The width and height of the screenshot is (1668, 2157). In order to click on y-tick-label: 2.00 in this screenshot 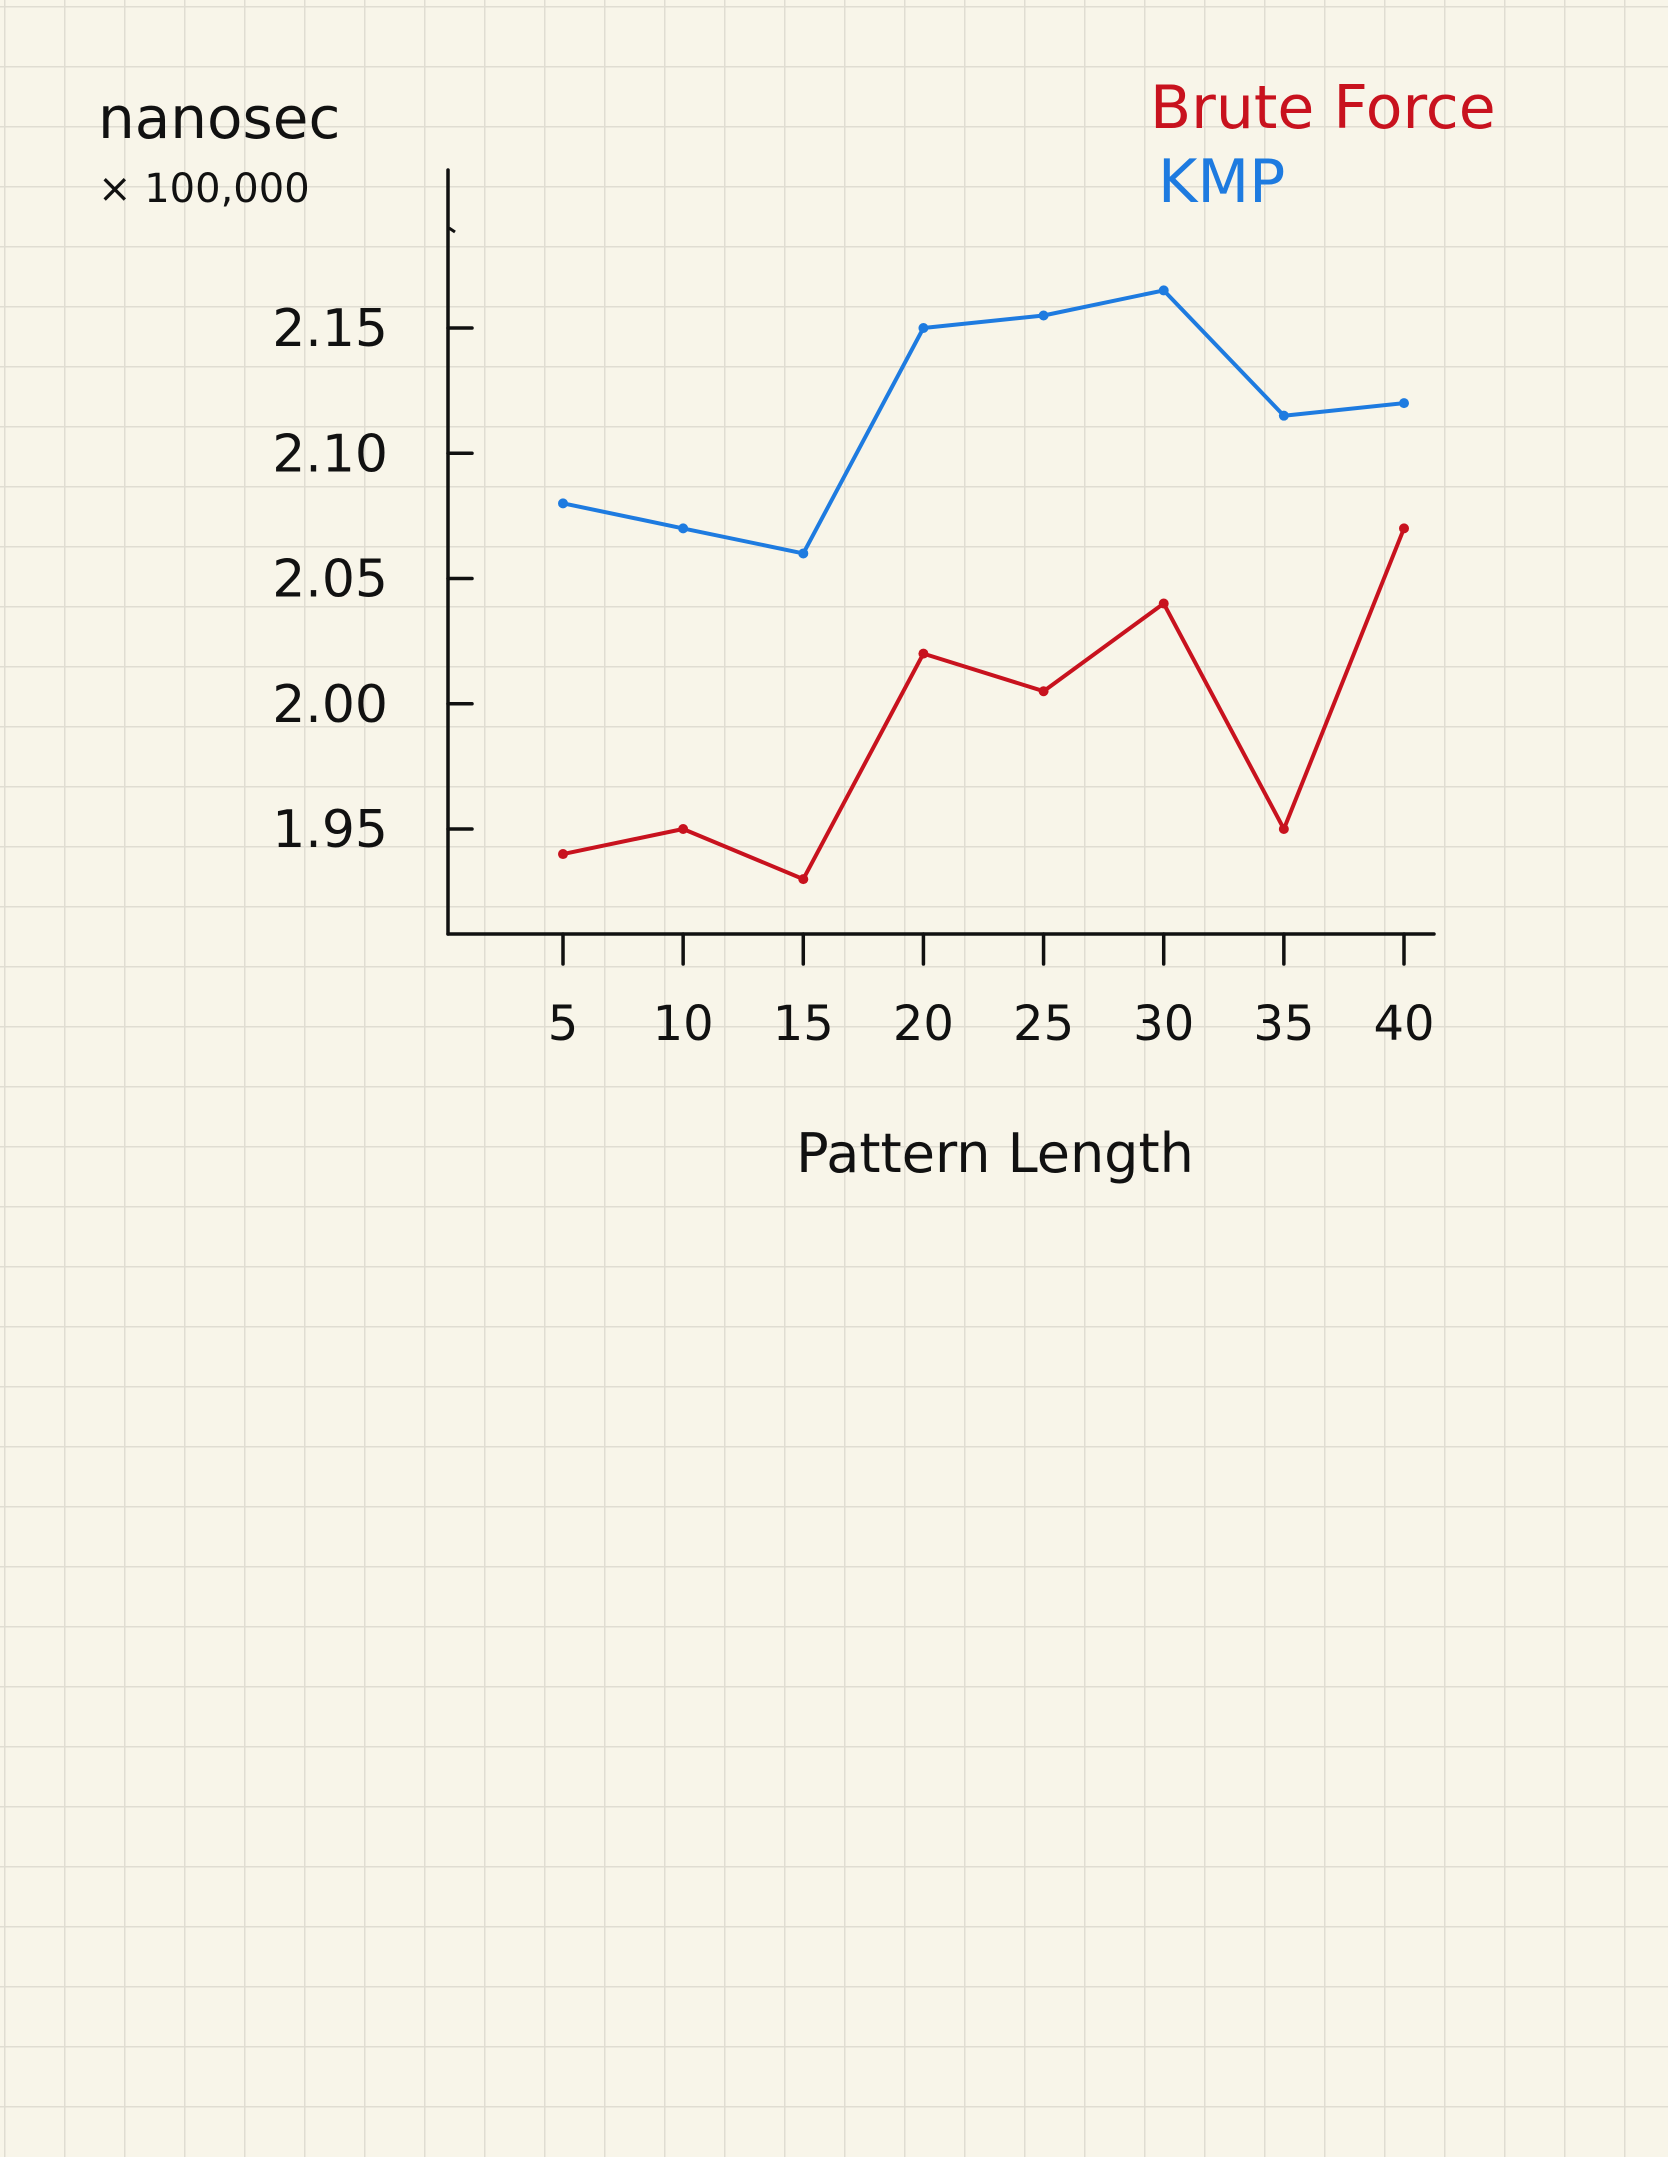, I will do `click(330, 705)`.